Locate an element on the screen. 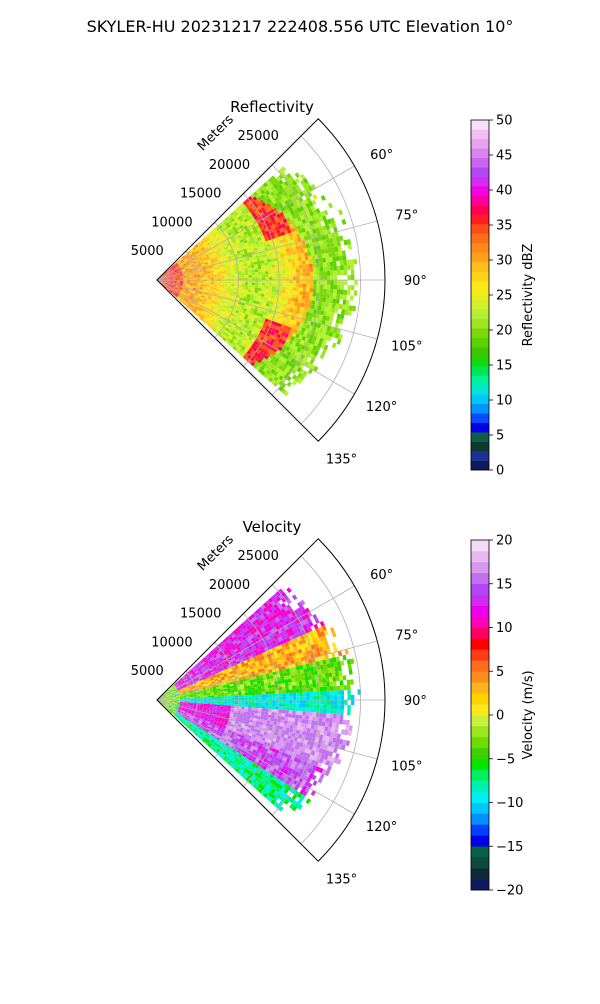 This screenshot has width=600, height=1004. range-tick-label: 15000 is located at coordinates (200, 194).